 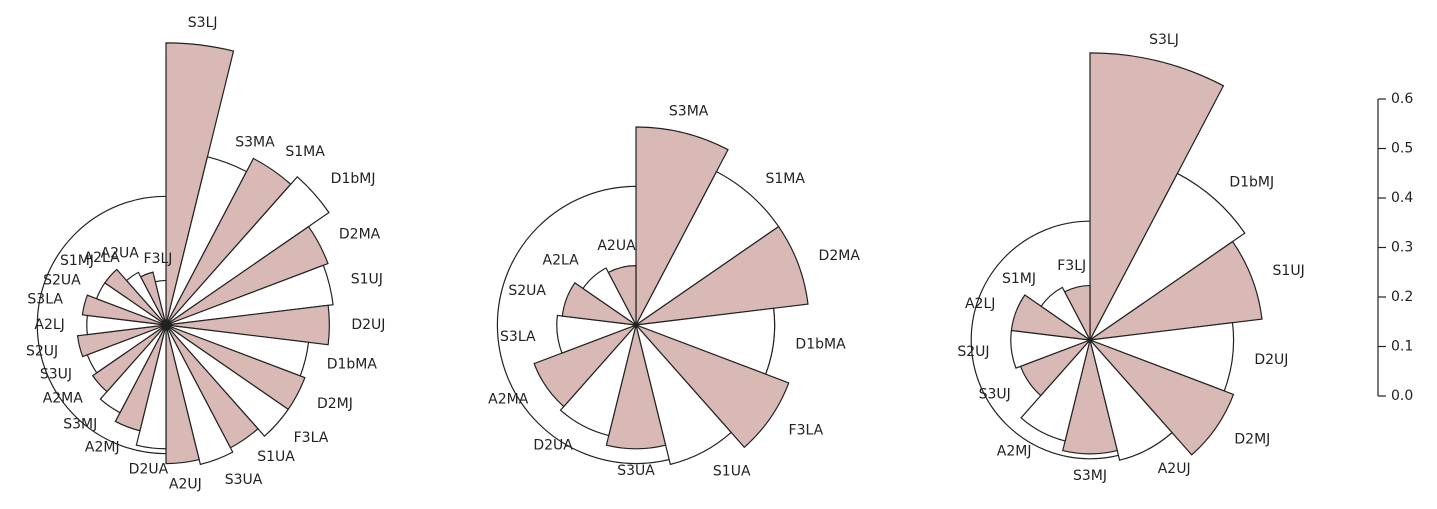 I want to click on scale-tick-label: 0.2, so click(x=1402, y=297).